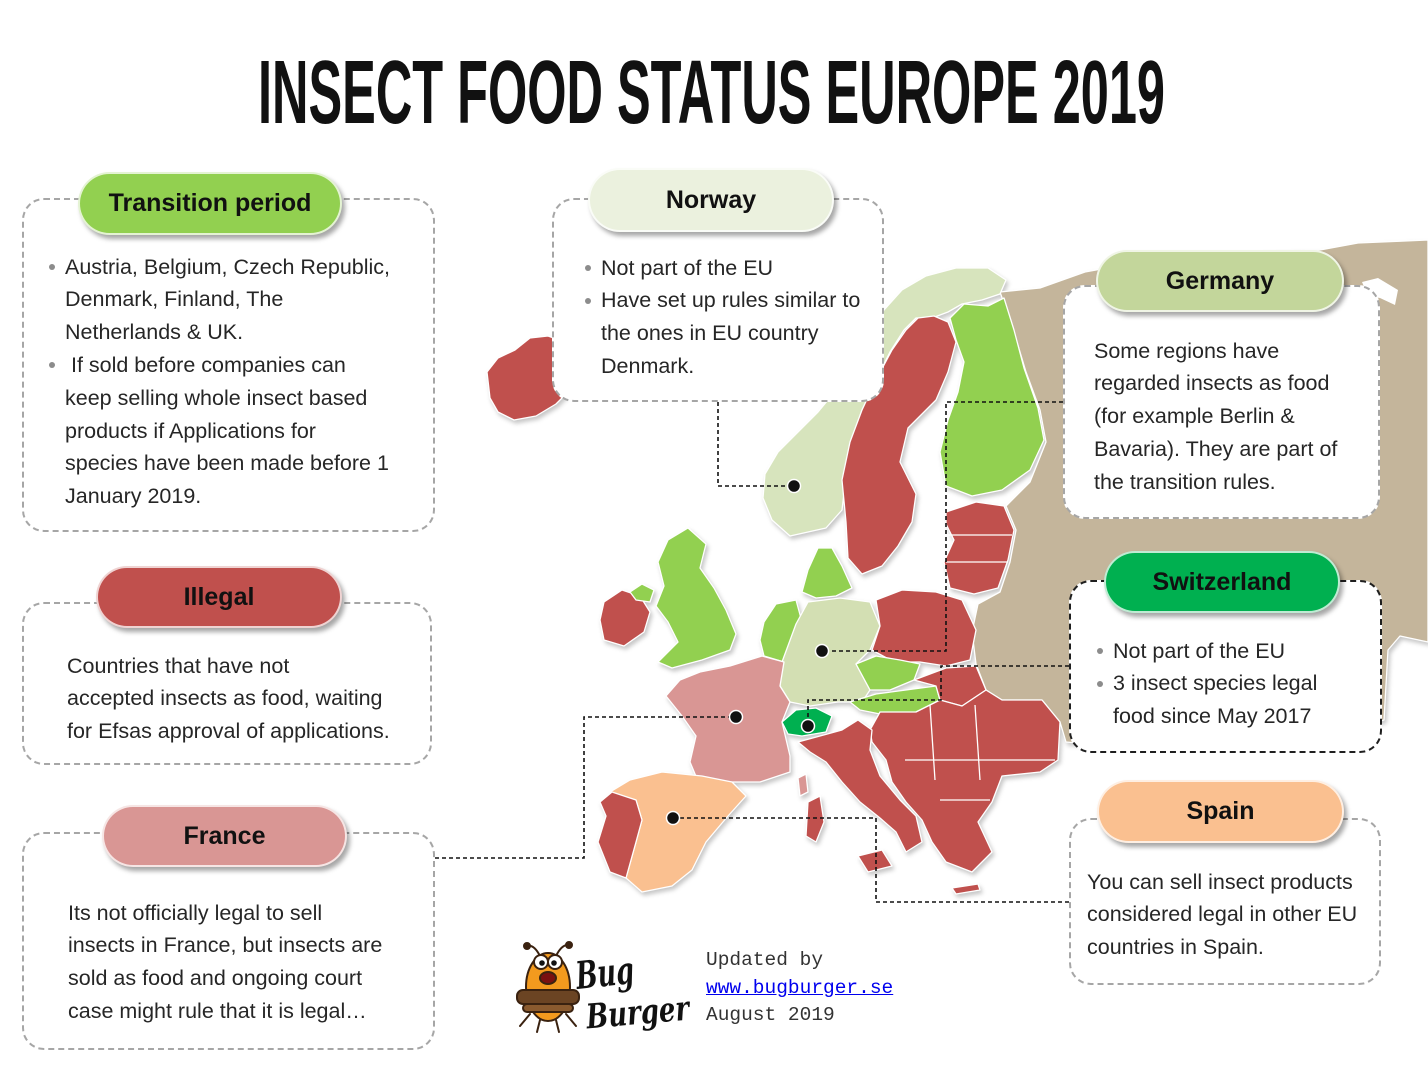  I want to click on location-dot-spain, so click(673, 818).